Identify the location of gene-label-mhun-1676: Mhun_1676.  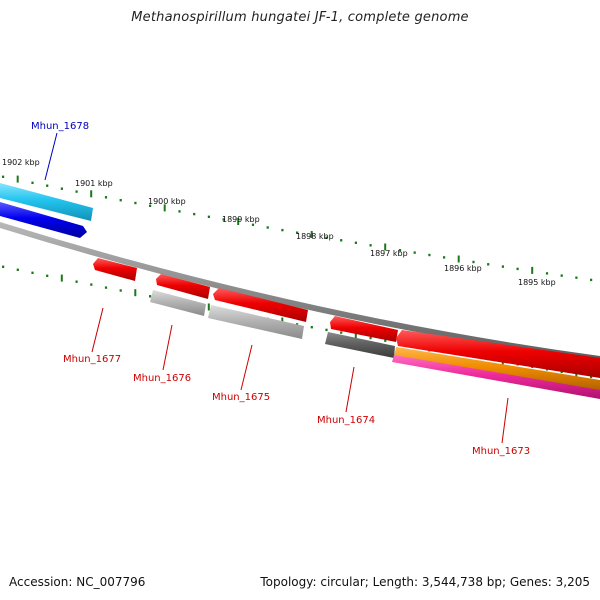
(162, 378).